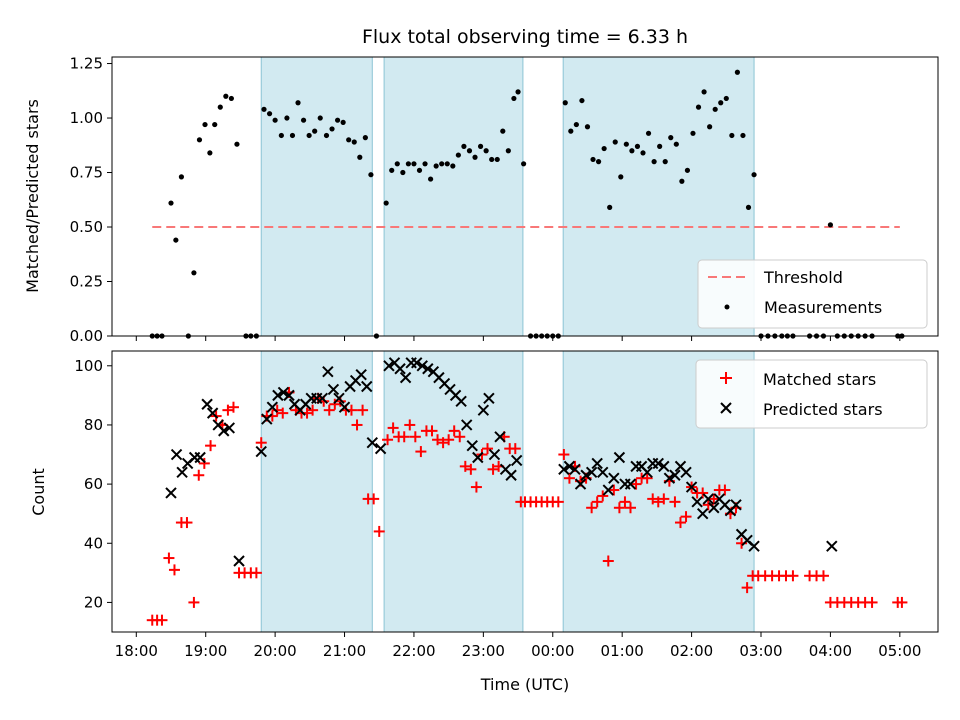  Describe the element at coordinates (93, 602) in the screenshot. I see `count-ytick-label: 20` at that location.